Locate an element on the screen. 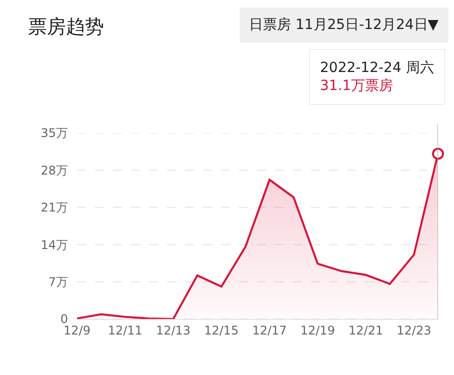  y-tick-label: 14万 is located at coordinates (54, 245).